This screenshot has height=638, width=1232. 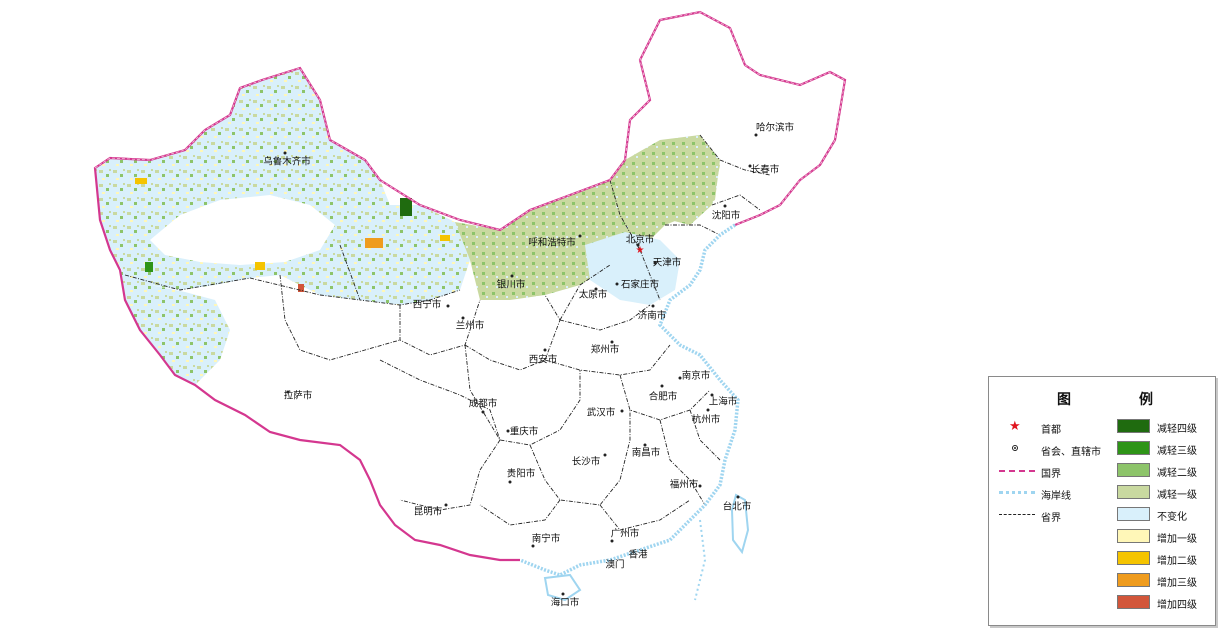 I want to click on legend-class-item: 增加一级, so click(x=1165, y=537).